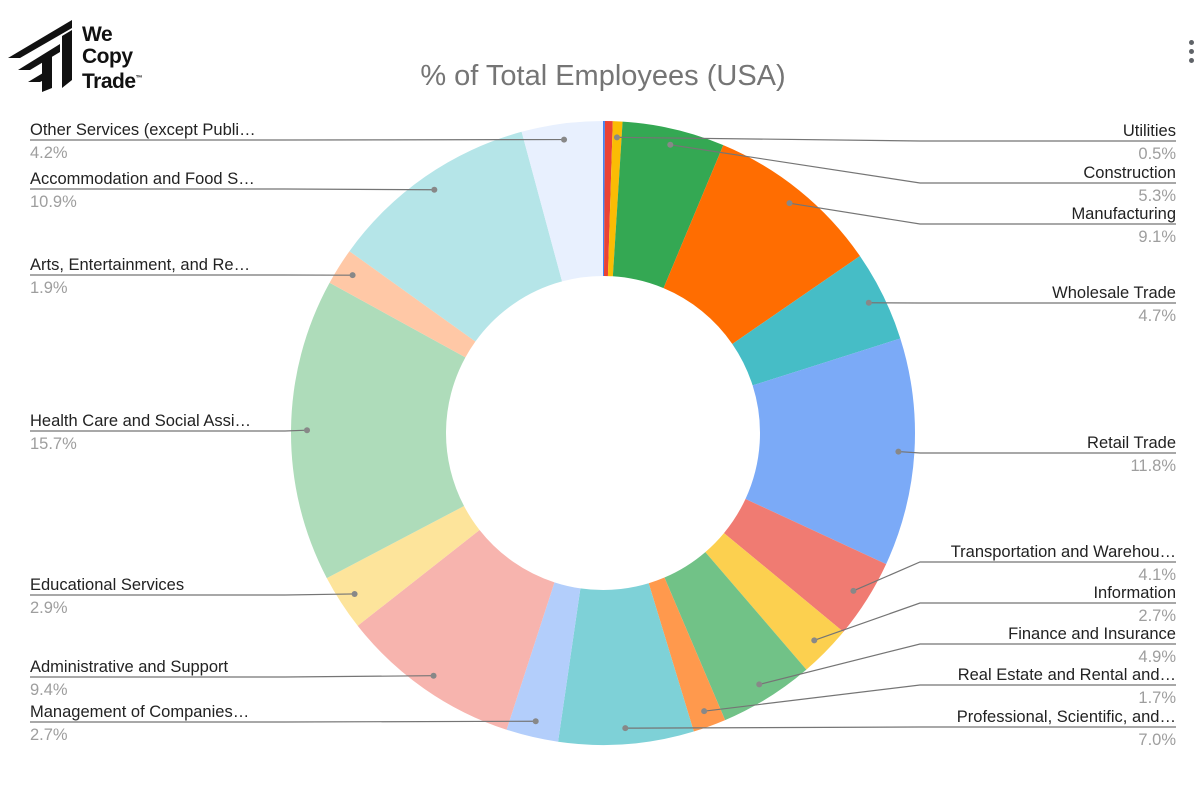 The image size is (1200, 800). What do you see at coordinates (402, 304) in the screenshot?
I see `slice-arts-entertainment-and-re` at bounding box center [402, 304].